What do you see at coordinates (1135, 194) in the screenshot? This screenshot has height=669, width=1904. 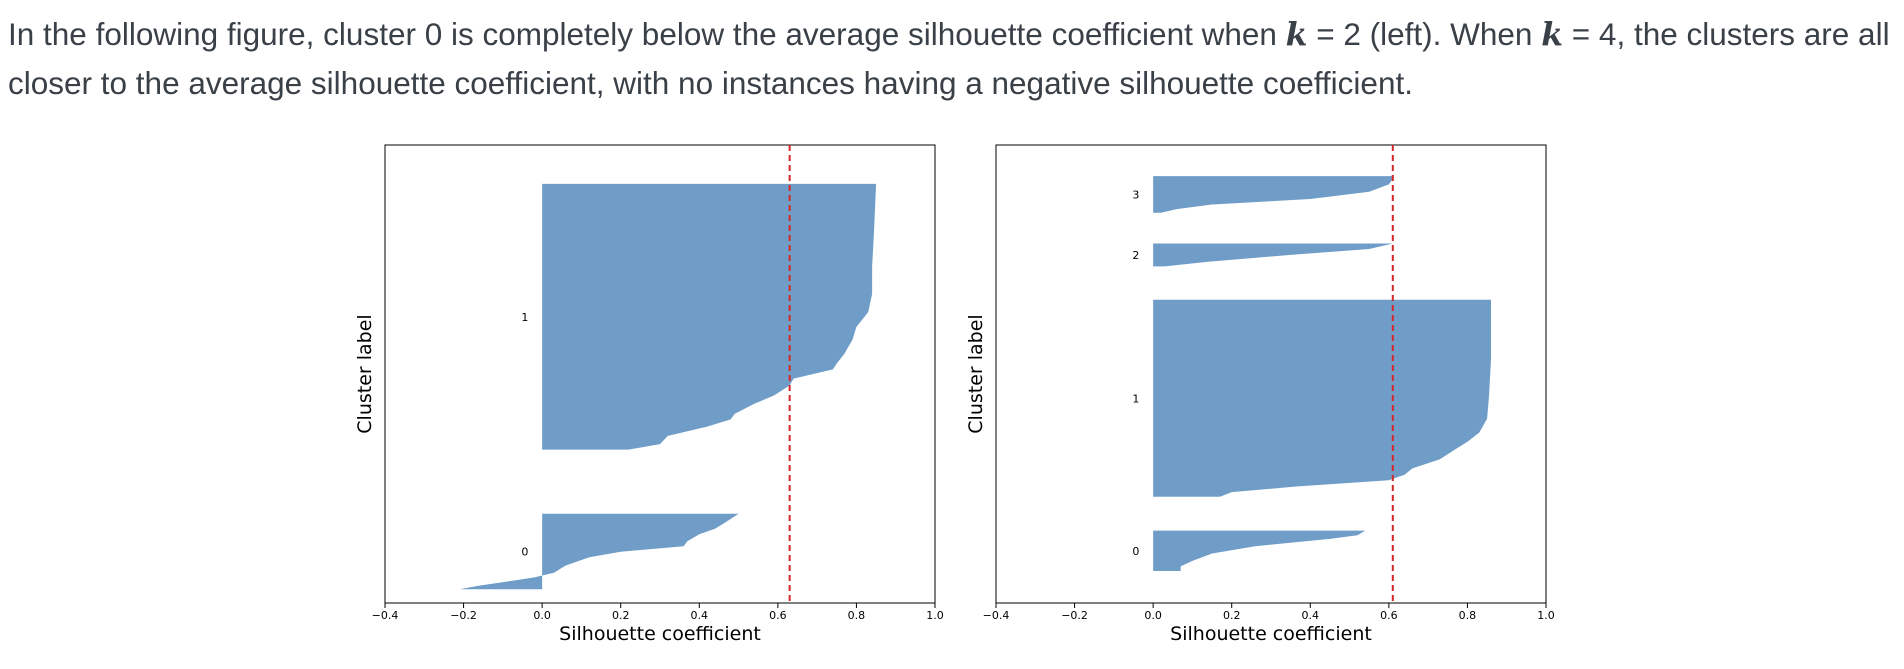 I see `cluster-label-3: 3` at bounding box center [1135, 194].